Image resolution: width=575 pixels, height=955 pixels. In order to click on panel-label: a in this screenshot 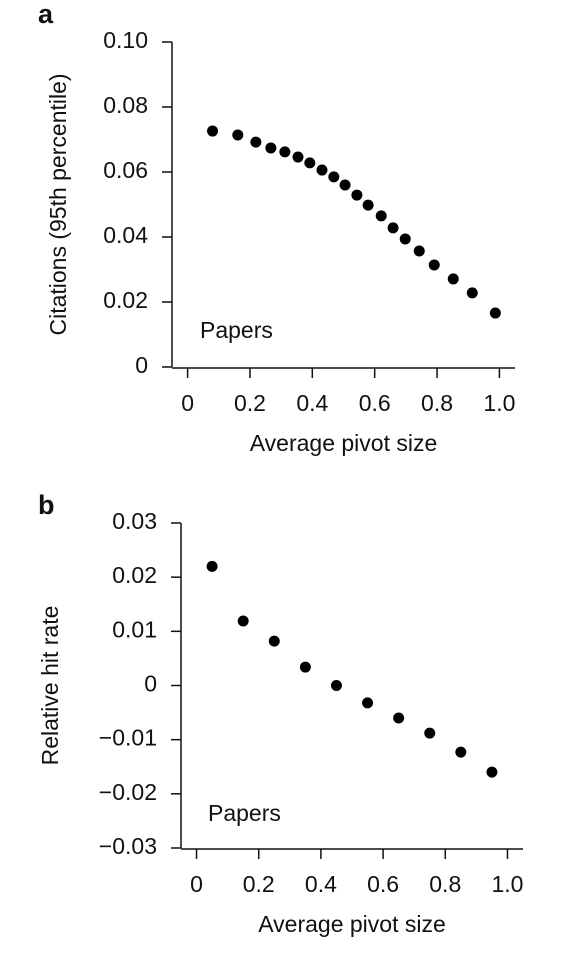, I will do `click(46, 14)`.